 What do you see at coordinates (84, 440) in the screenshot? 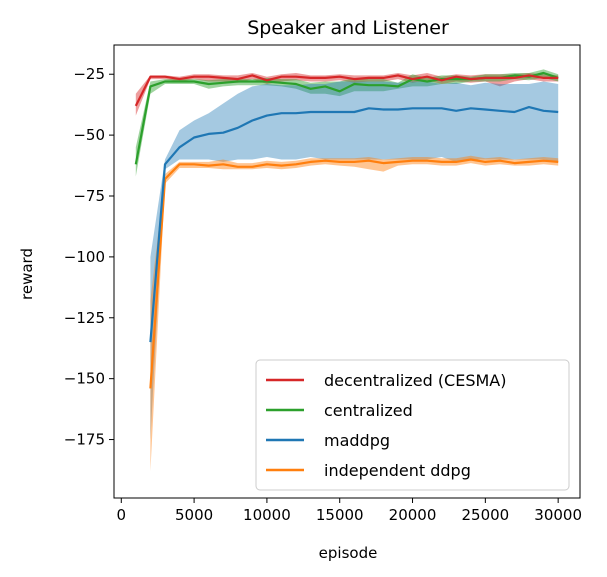
I see `y-tick-label: −175` at bounding box center [84, 440].